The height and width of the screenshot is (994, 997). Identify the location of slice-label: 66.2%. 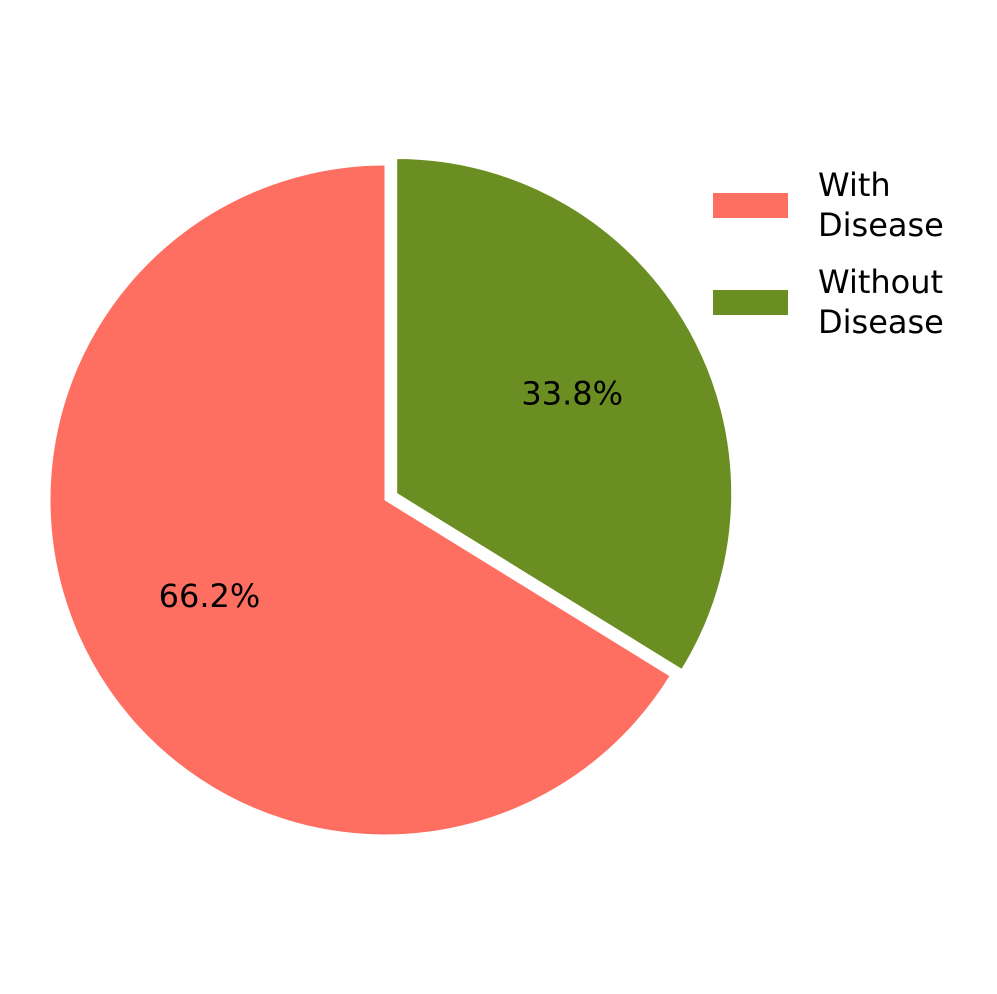
(210, 596).